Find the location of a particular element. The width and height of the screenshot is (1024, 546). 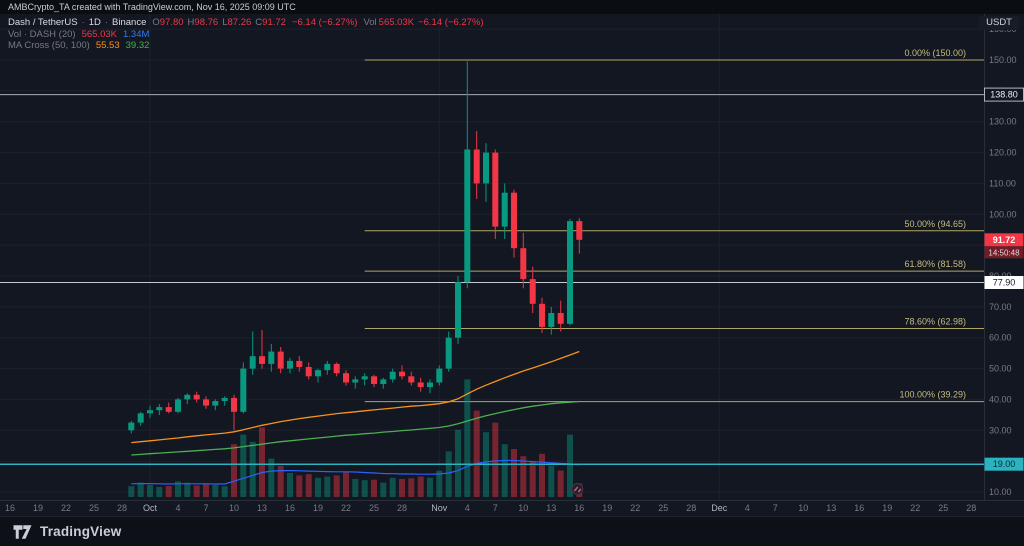

ma-cross-row: MA Cross (50, 100) 55.53 39.32 is located at coordinates (246, 46).